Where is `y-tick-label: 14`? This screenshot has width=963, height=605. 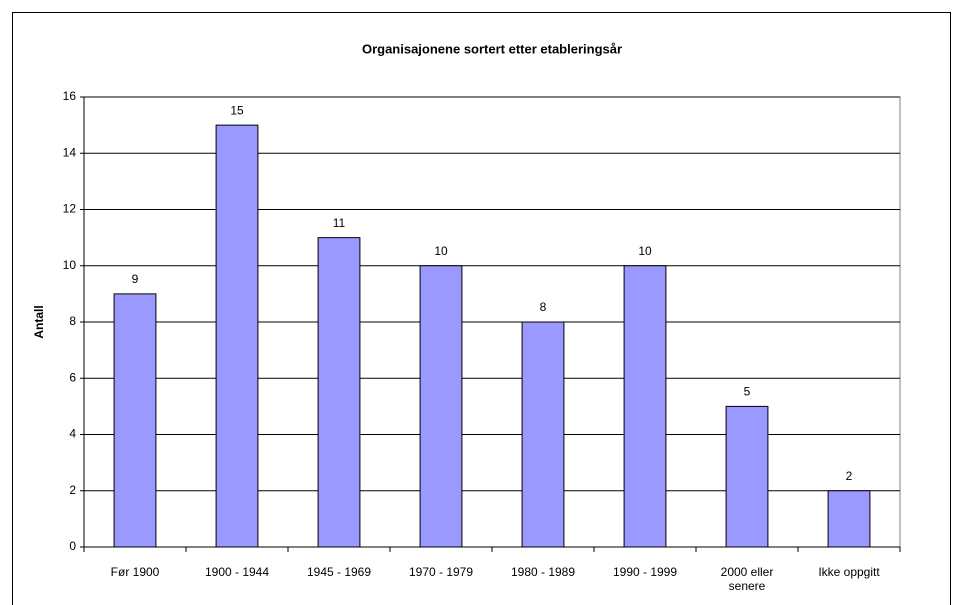
y-tick-label: 14 is located at coordinates (70, 152).